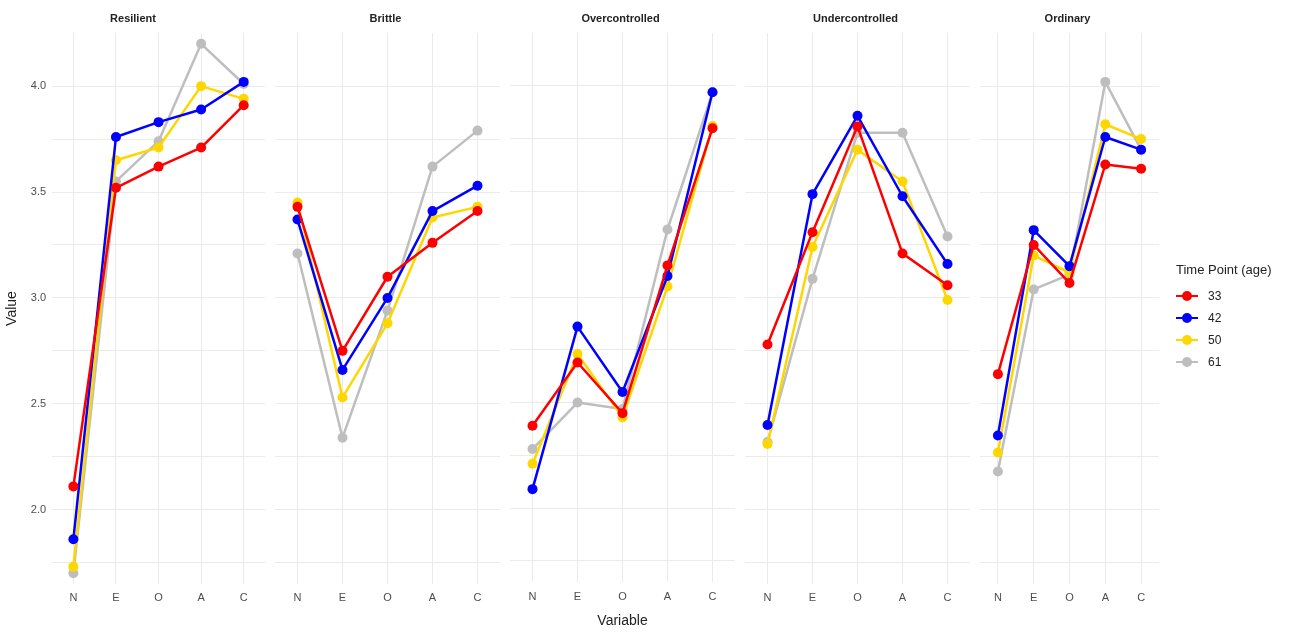 This screenshot has height=634, width=1304. Describe the element at coordinates (38, 296) in the screenshot. I see `y-tick-label: 3.0` at that location.